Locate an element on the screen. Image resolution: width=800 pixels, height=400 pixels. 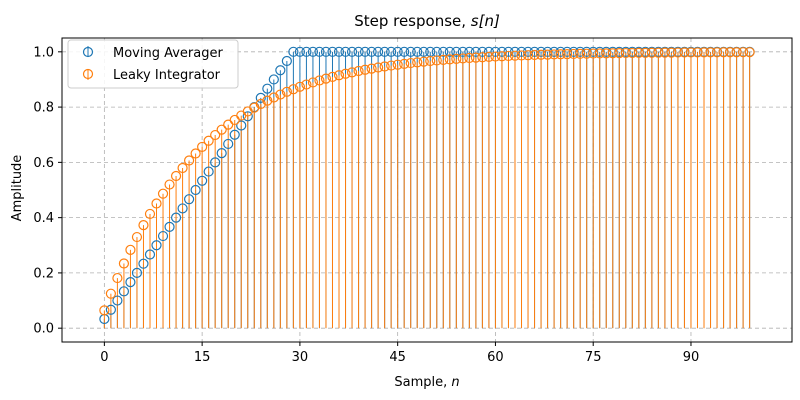
x-tick-label: 75 is located at coordinates (593, 357).